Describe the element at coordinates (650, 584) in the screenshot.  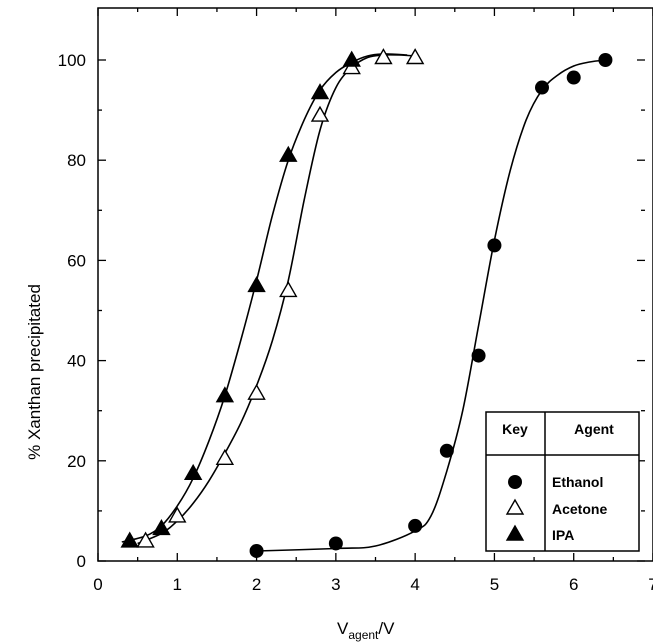
I see `x-tick-label: 7` at that location.